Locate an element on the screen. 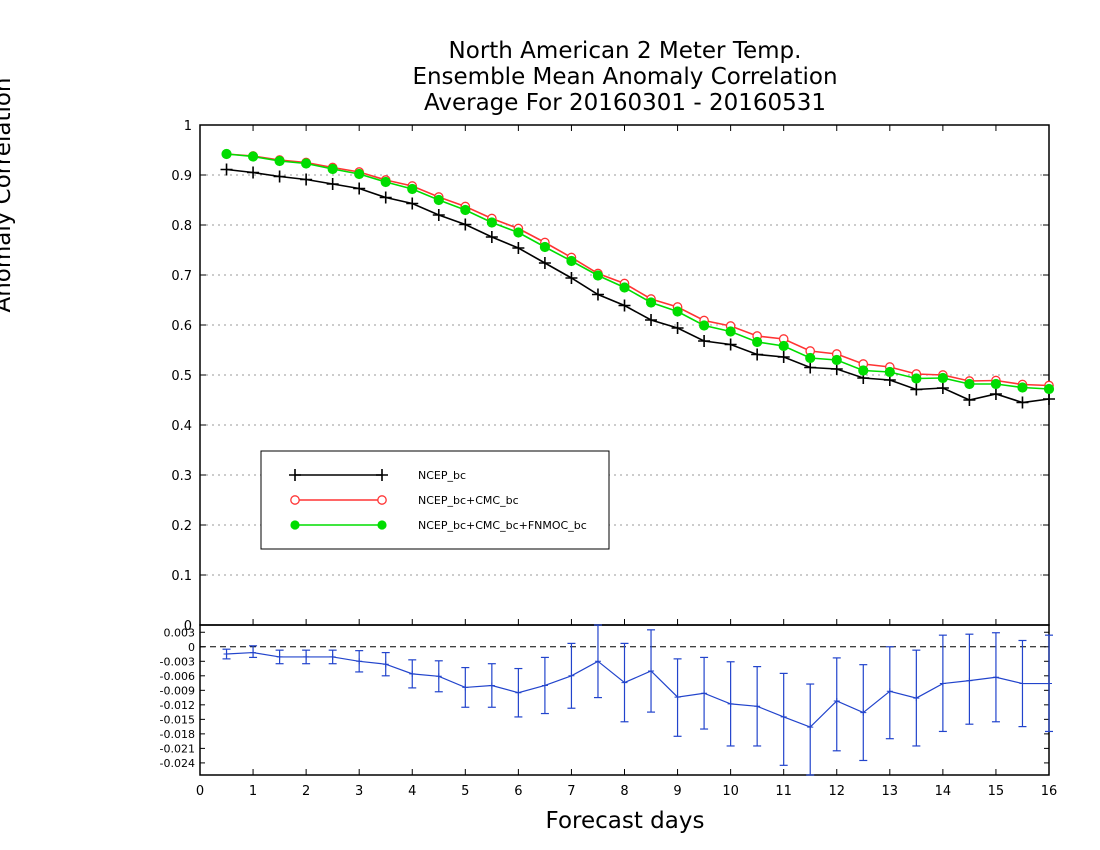  x-tick-label: 6 is located at coordinates (518, 791).